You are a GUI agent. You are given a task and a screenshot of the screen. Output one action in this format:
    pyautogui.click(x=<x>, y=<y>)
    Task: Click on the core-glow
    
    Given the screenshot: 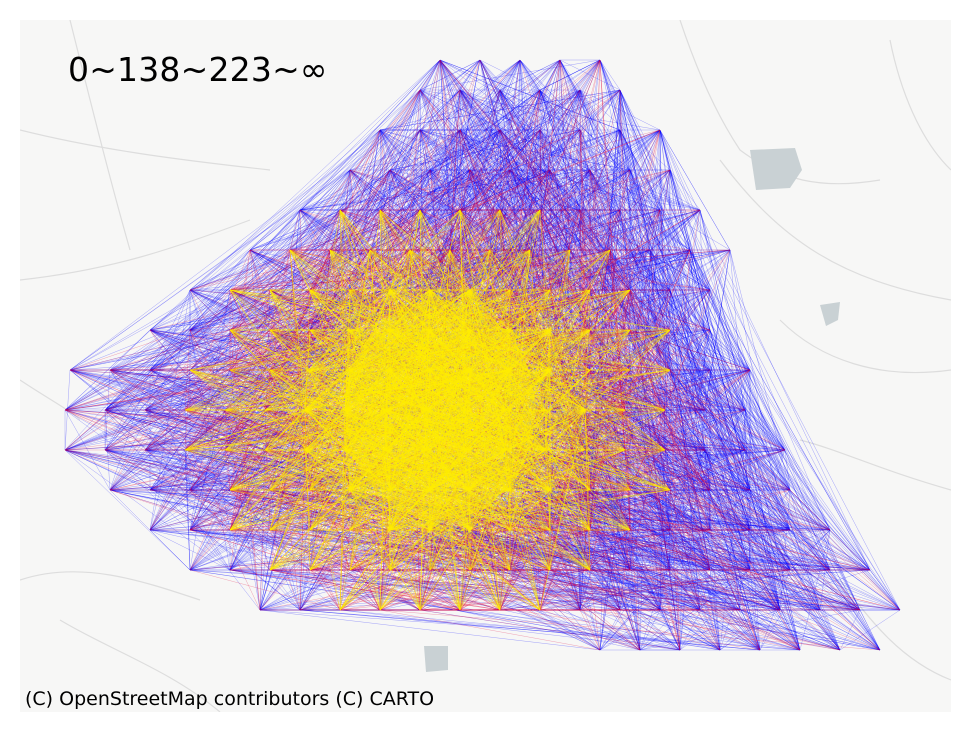 What is the action you would take?
    pyautogui.click(x=440, y=410)
    